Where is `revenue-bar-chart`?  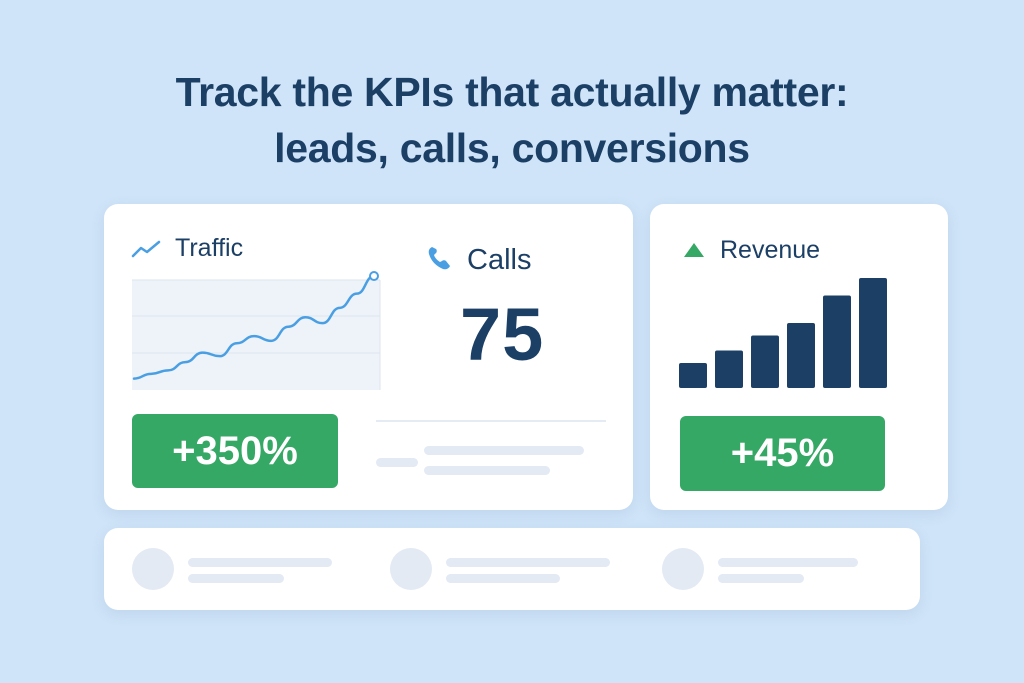
revenue-bar-chart is located at coordinates (783, 333).